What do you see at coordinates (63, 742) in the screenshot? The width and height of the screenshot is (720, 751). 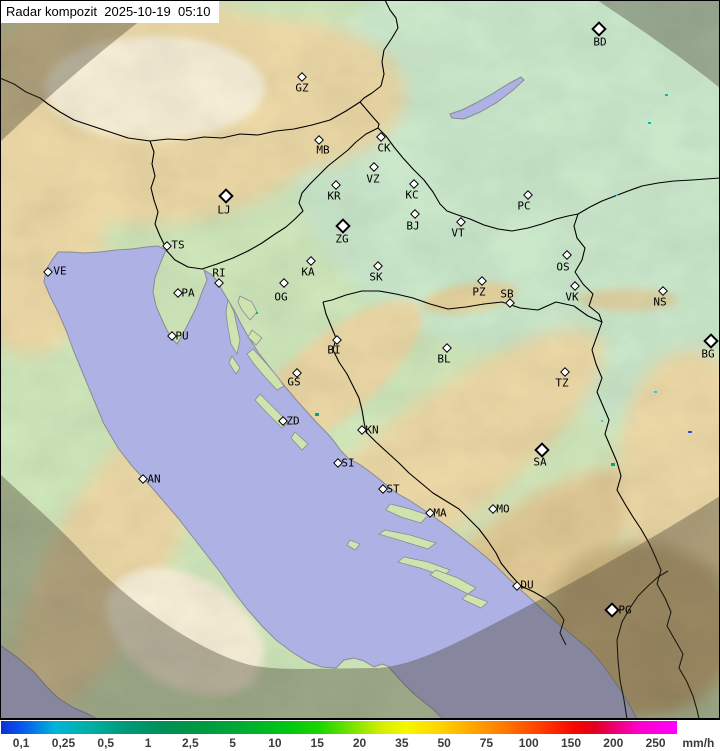 I see `legend-value: 0,25` at bounding box center [63, 742].